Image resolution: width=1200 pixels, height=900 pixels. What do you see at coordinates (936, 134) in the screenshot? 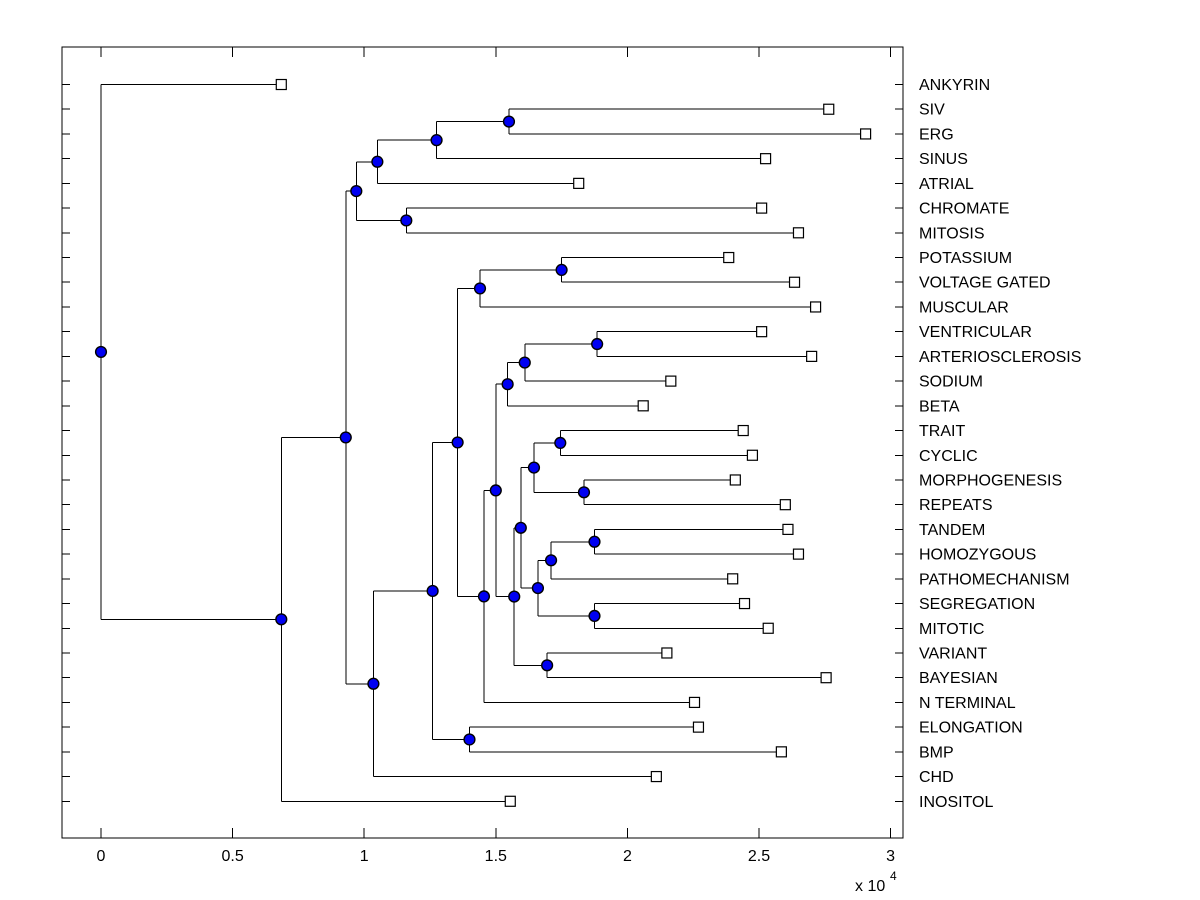
I see `leaf-label: ERG` at bounding box center [936, 134].